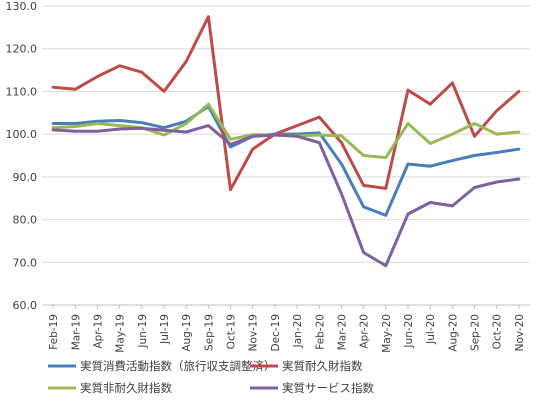 This screenshot has width=541, height=402. Describe the element at coordinates (453, 333) in the screenshot. I see `x-tick-label: Aug-20` at that location.